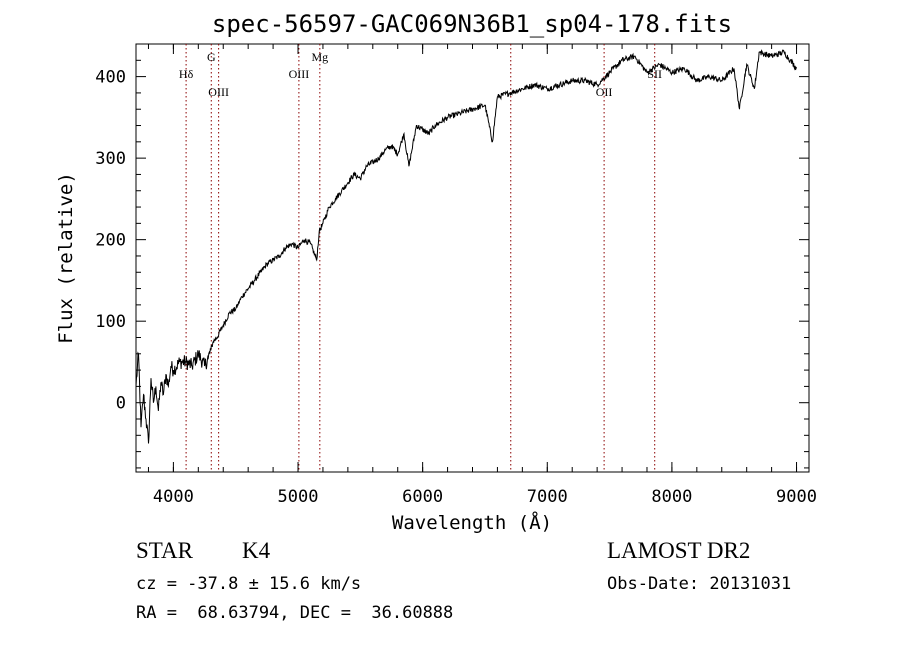 The image size is (900, 649). I want to click on coordinates-readout: RA = 68.63794, DEC = 36.60888, so click(295, 613).